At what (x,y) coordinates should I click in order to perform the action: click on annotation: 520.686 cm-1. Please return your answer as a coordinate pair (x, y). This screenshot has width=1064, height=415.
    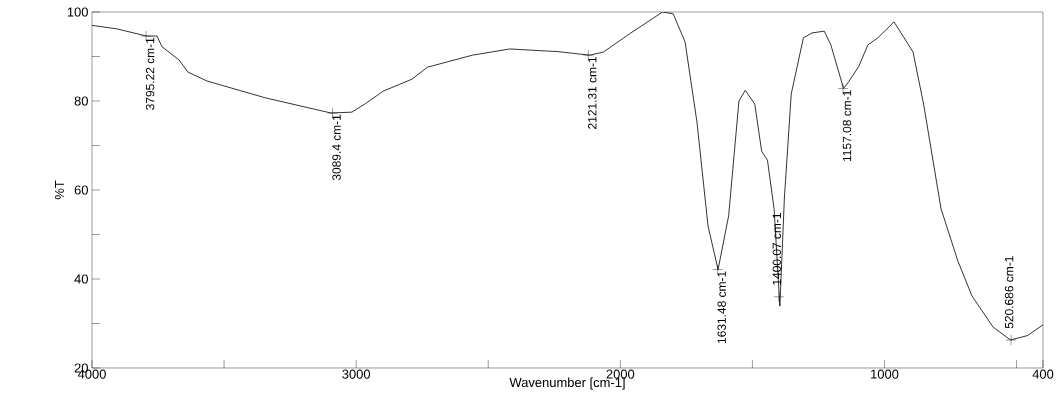
    Looking at the image, I should click on (1009, 292).